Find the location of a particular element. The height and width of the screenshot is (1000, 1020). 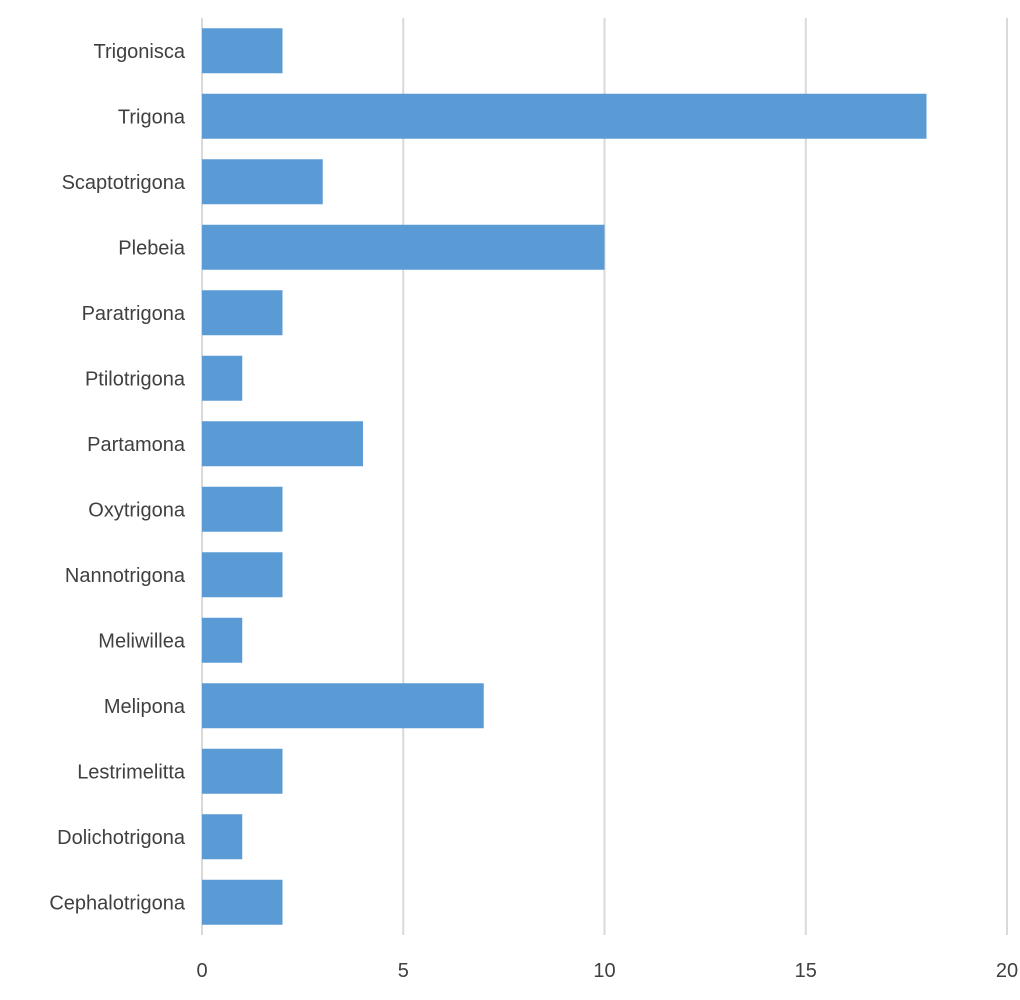

x-tick-label: 0 is located at coordinates (201, 971).